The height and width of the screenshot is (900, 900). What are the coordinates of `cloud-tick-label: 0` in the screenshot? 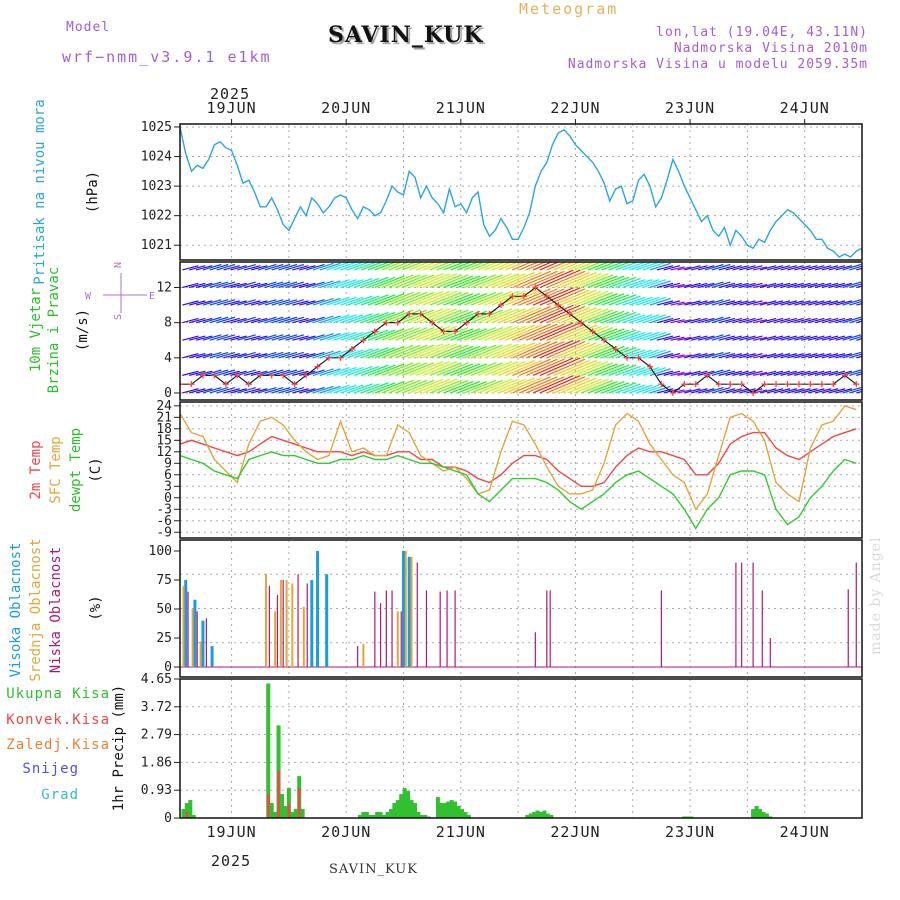 It's located at (168, 667).